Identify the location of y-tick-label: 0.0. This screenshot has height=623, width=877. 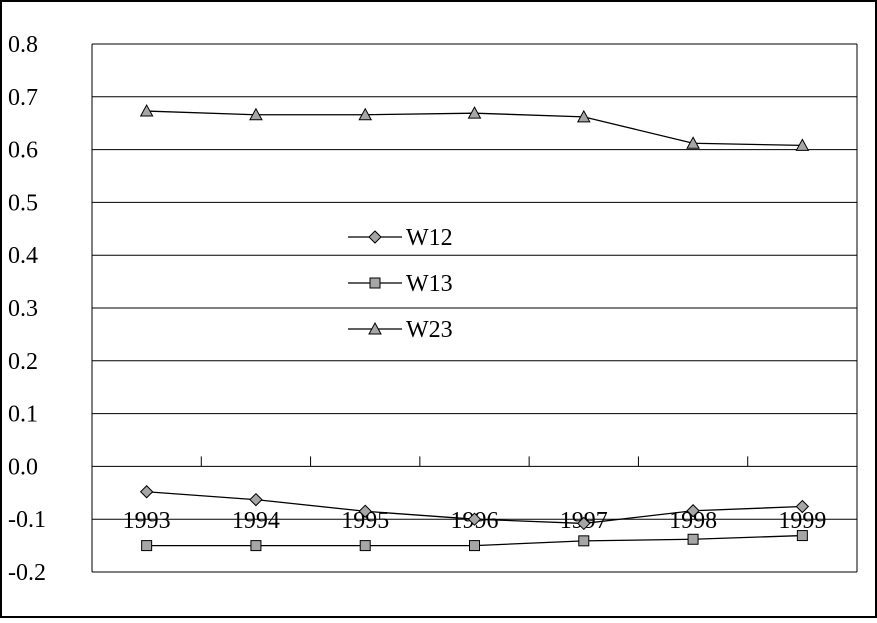
(23, 467).